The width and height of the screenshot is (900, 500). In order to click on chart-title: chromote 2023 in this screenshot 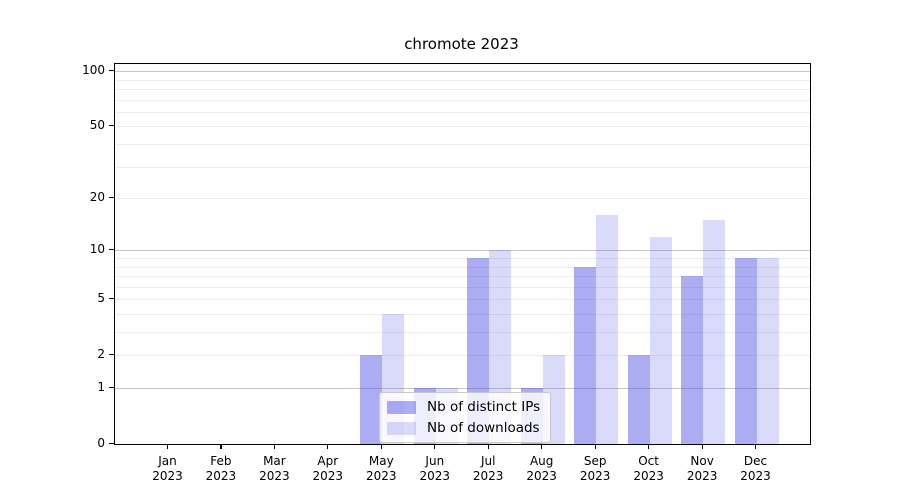, I will do `click(461, 44)`.